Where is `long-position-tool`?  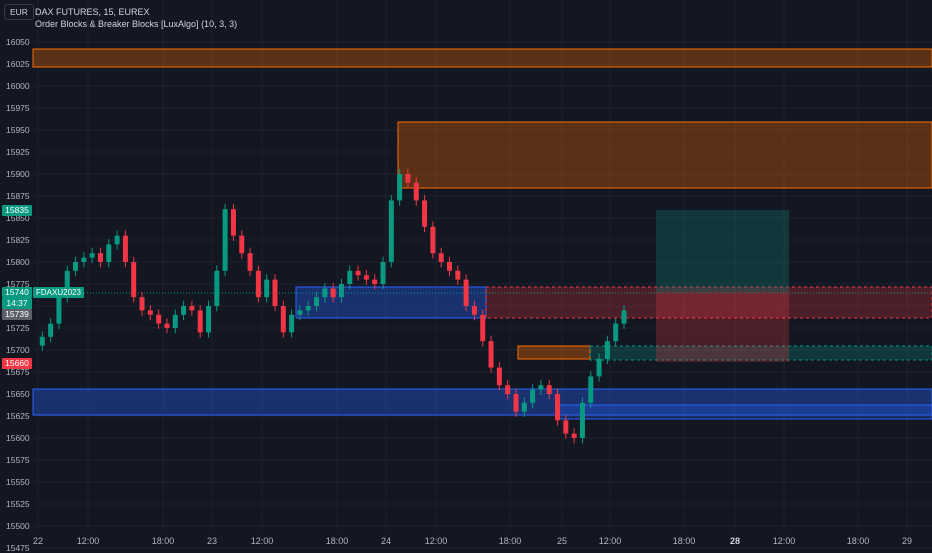 long-position-tool is located at coordinates (722, 286).